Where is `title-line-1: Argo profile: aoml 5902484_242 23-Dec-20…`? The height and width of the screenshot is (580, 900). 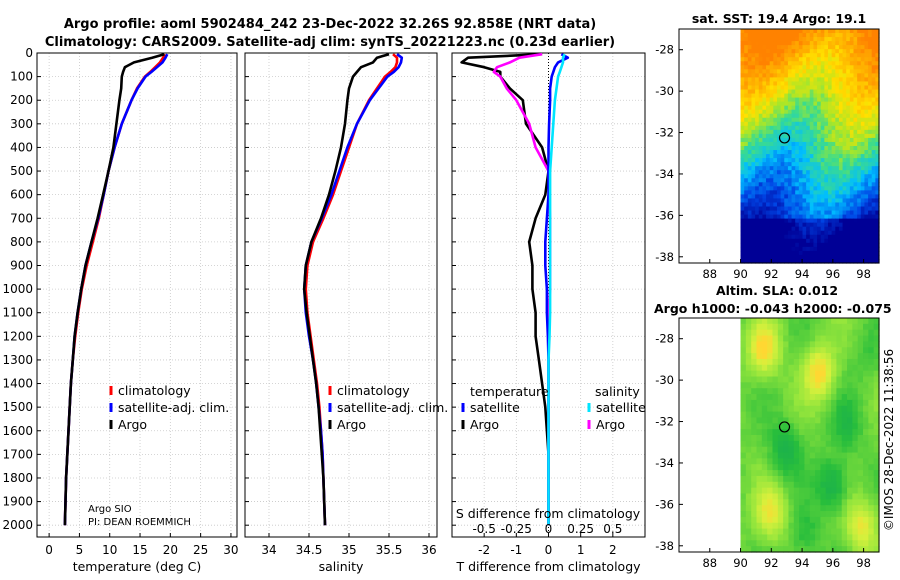
title-line-1: Argo profile: aoml 5902484_242 23-Dec-20… is located at coordinates (330, 24).